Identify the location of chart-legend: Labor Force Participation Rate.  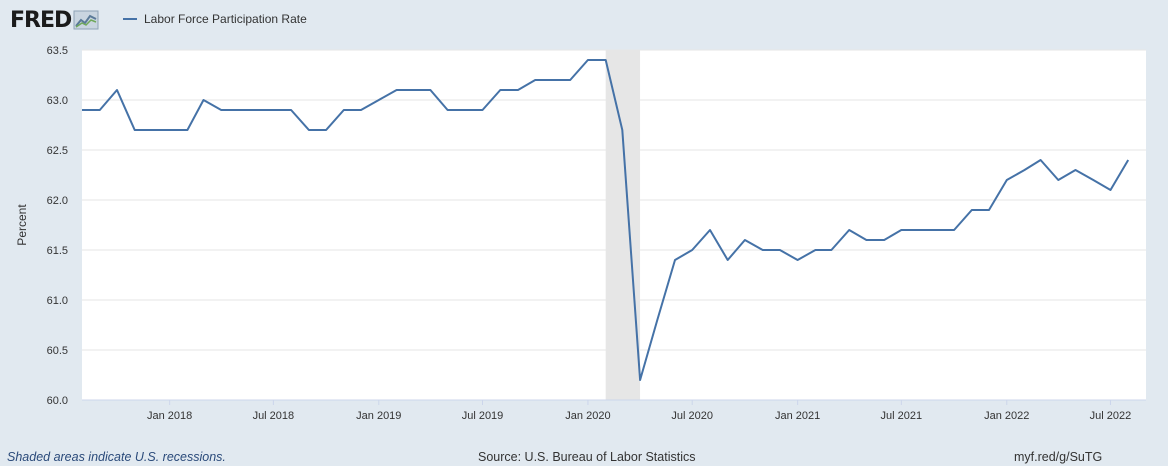
(215, 19).